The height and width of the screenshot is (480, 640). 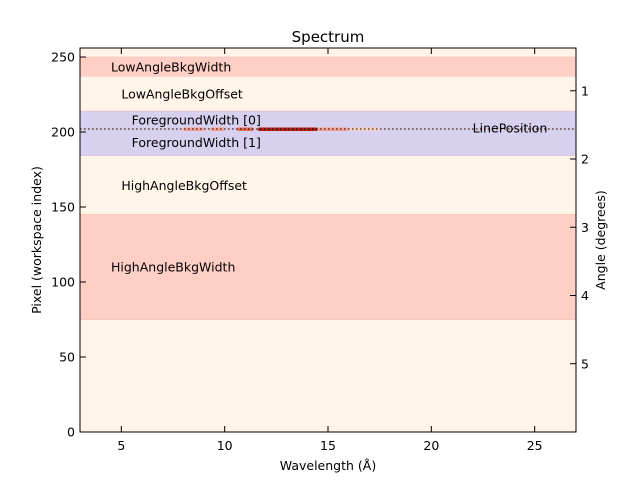 What do you see at coordinates (585, 90) in the screenshot?
I see `y2-tick-label-0: 1` at bounding box center [585, 90].